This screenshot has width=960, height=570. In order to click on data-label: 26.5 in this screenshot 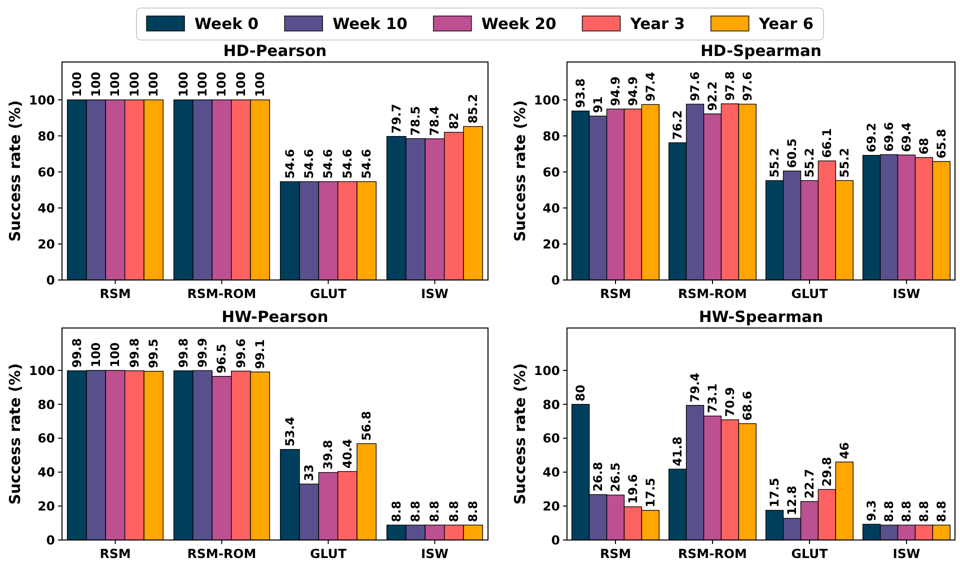, I will do `click(615, 477)`.